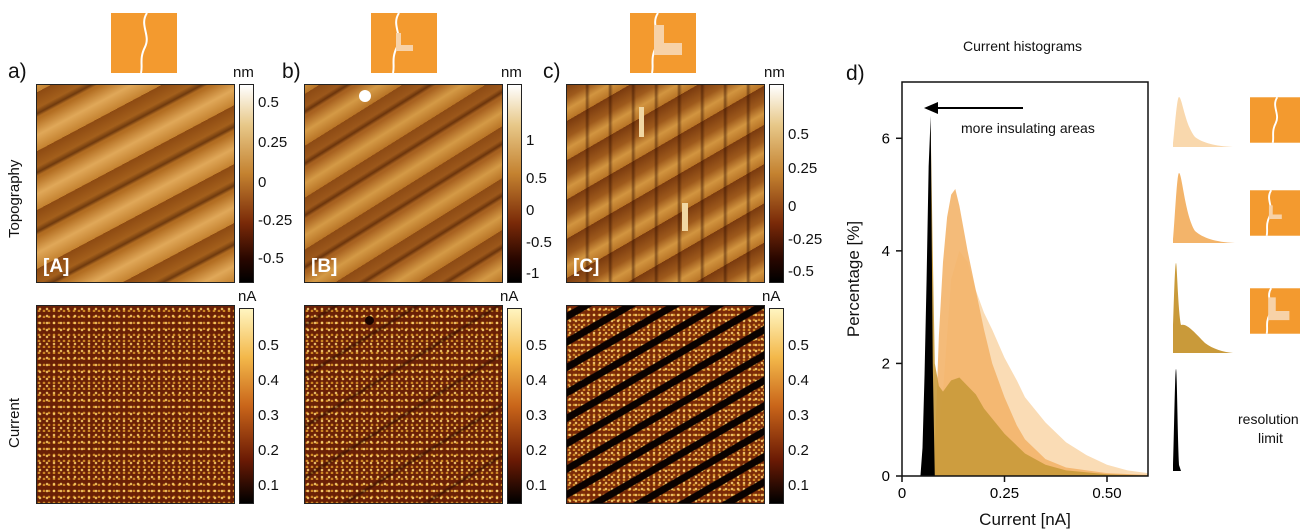 The width and height of the screenshot is (1314, 531). I want to click on x-tick-label: 0.50, so click(1106, 493).